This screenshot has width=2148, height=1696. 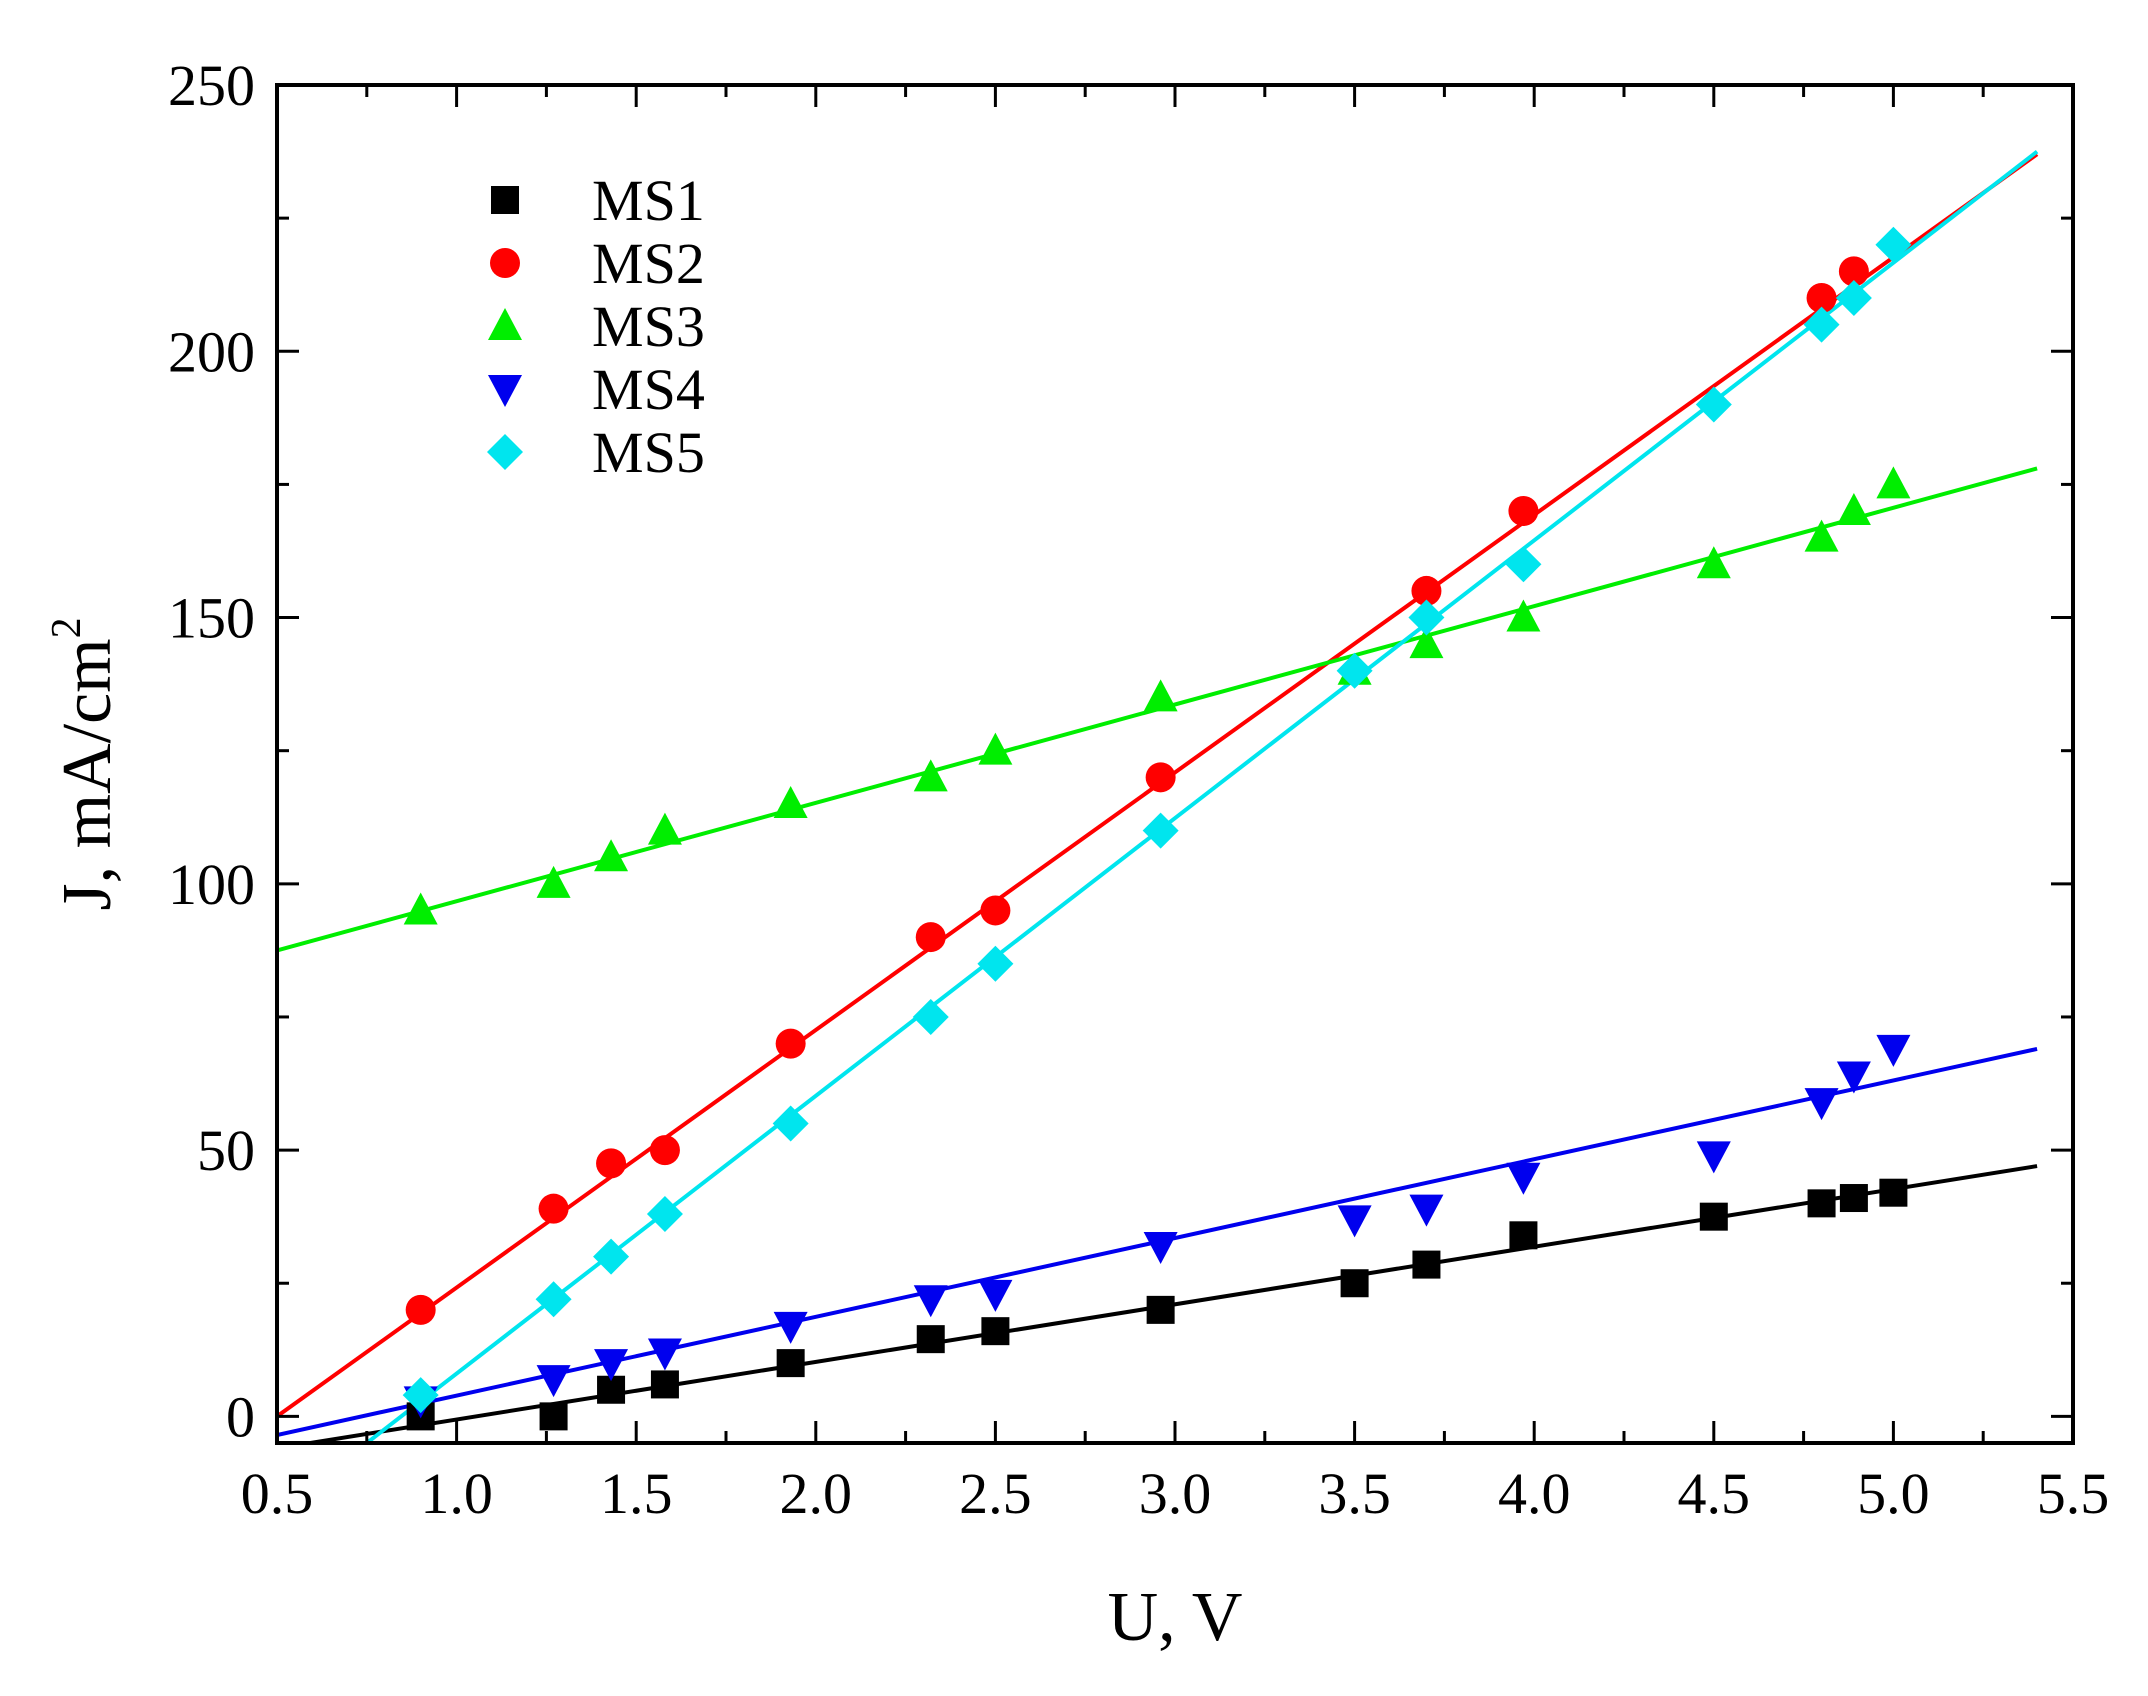 I want to click on series-ms1, so click(x=1157, y=1304).